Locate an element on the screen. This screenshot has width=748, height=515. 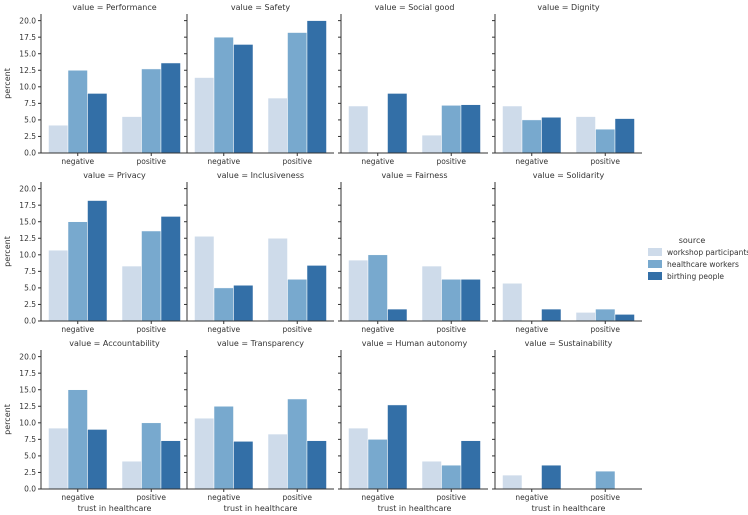
panel-title: value = Fairness is located at coordinates (414, 175).